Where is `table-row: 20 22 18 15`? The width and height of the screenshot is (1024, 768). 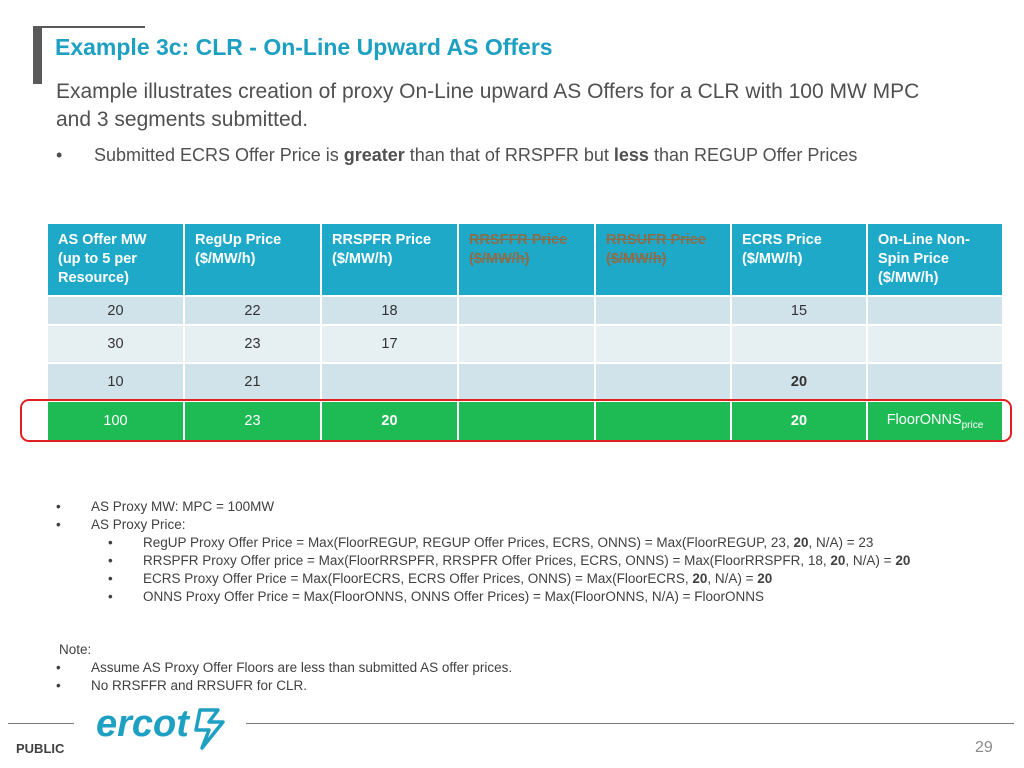
table-row: 20 22 18 15 is located at coordinates (525, 310).